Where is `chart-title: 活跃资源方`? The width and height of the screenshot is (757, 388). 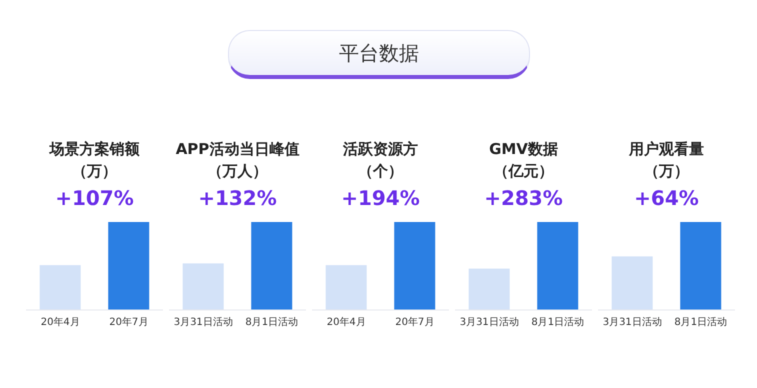 chart-title: 活跃资源方 is located at coordinates (380, 150).